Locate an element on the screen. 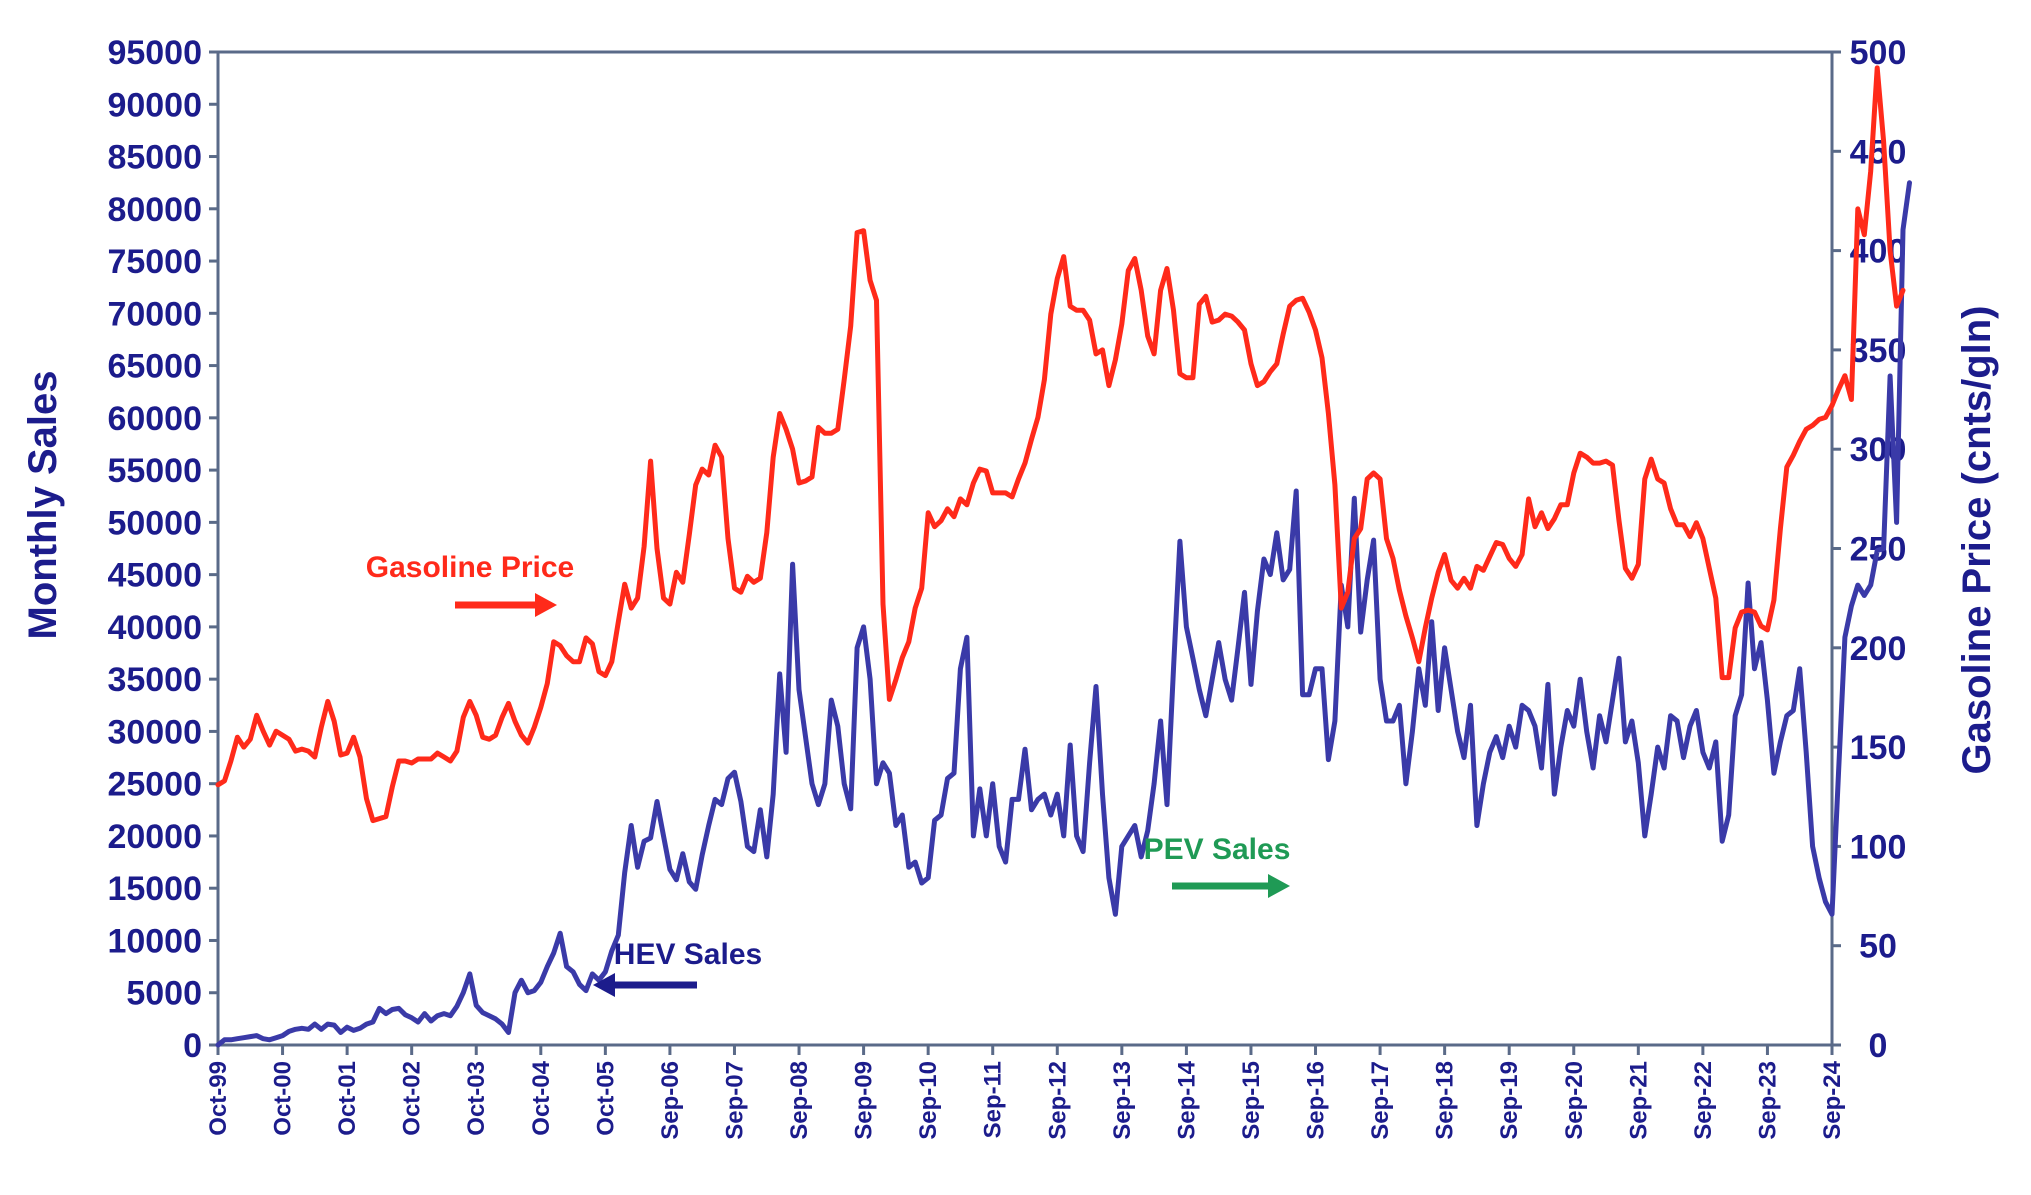 The width and height of the screenshot is (2031, 1195). left-tick-label: 25000 is located at coordinates (154, 785).